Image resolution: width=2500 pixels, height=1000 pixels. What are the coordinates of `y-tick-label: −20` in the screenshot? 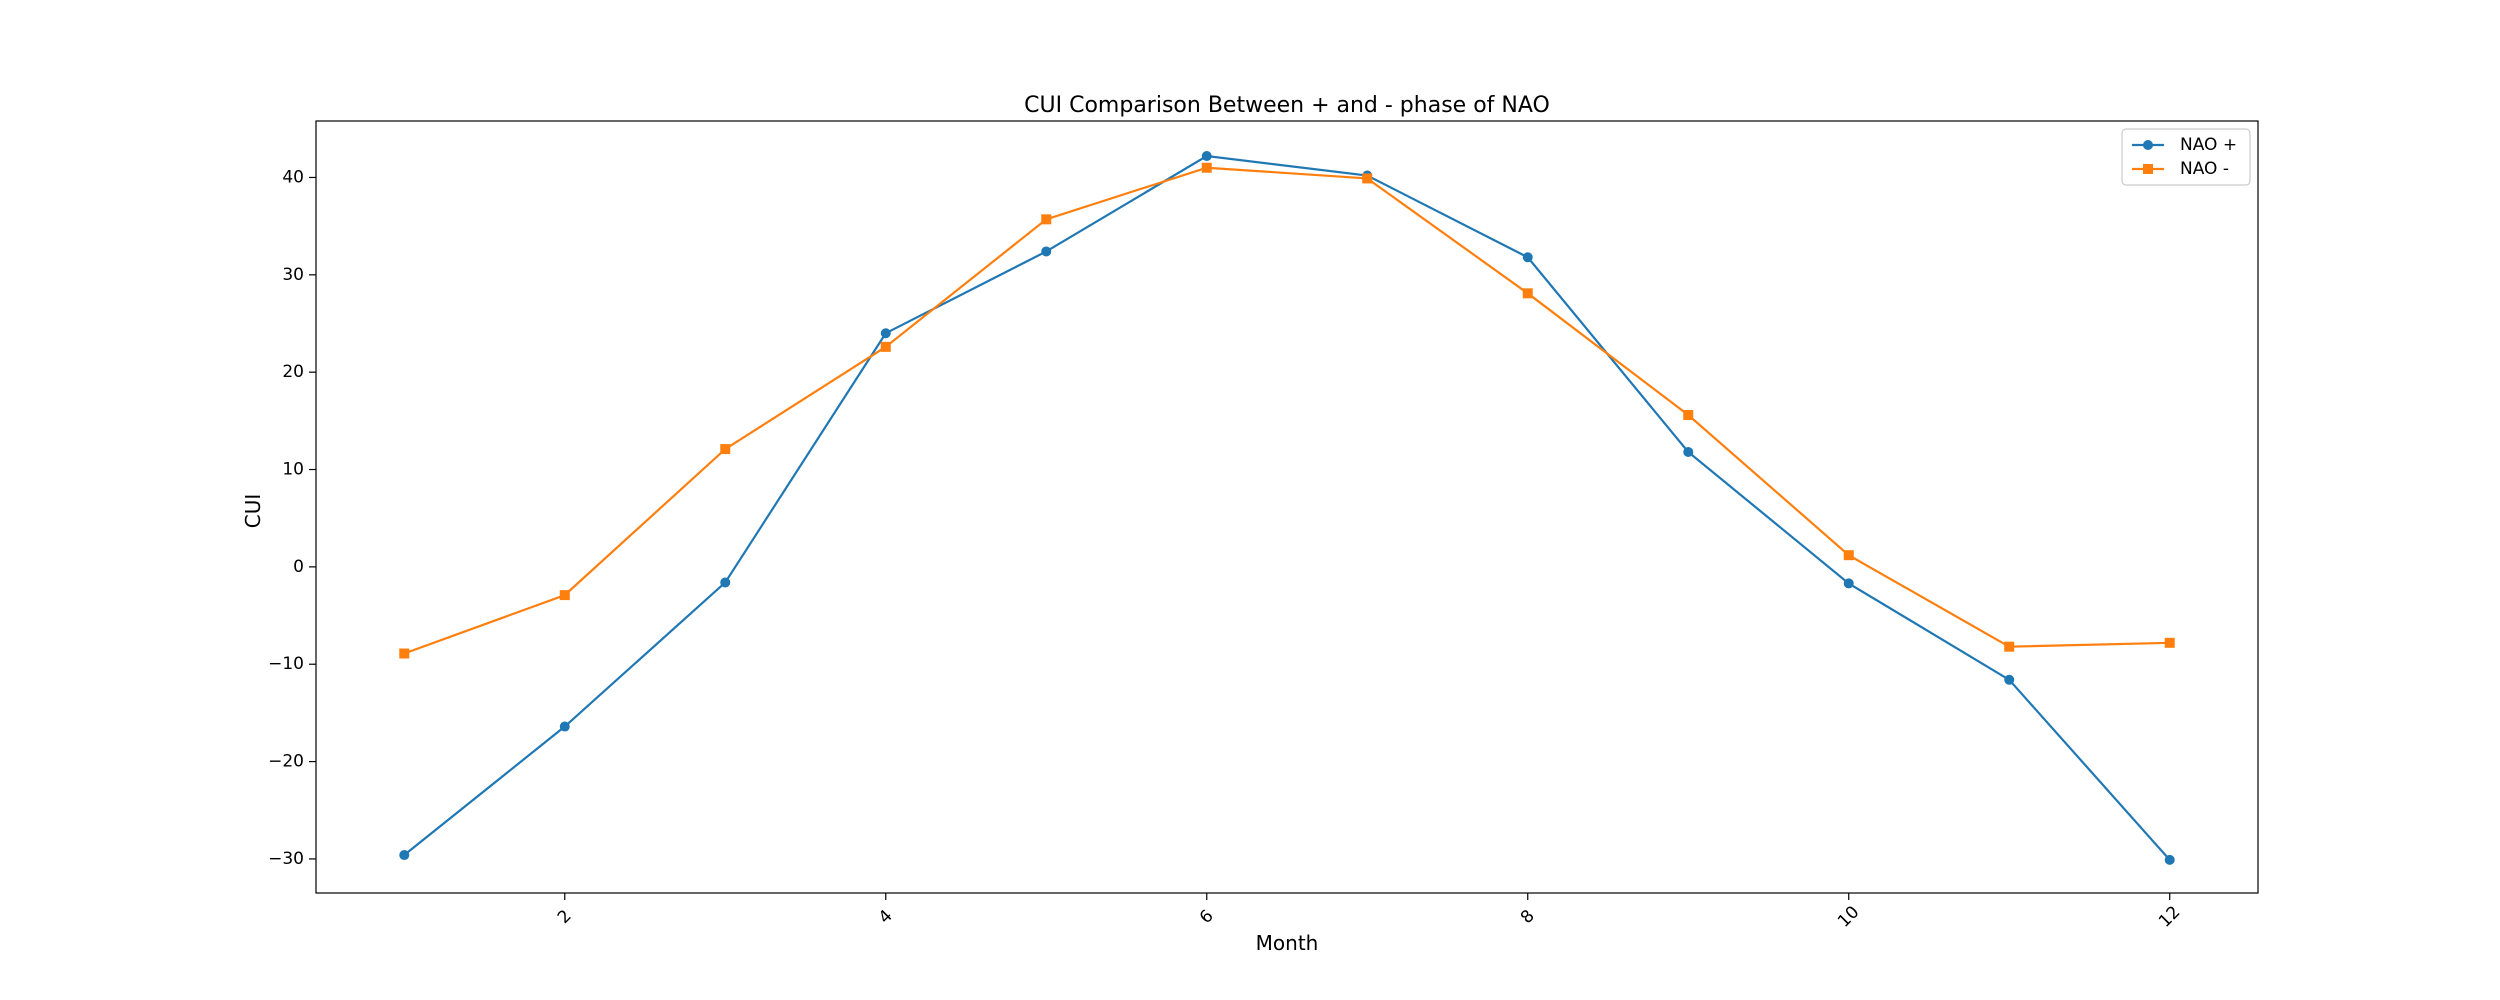 It's located at (286, 762).